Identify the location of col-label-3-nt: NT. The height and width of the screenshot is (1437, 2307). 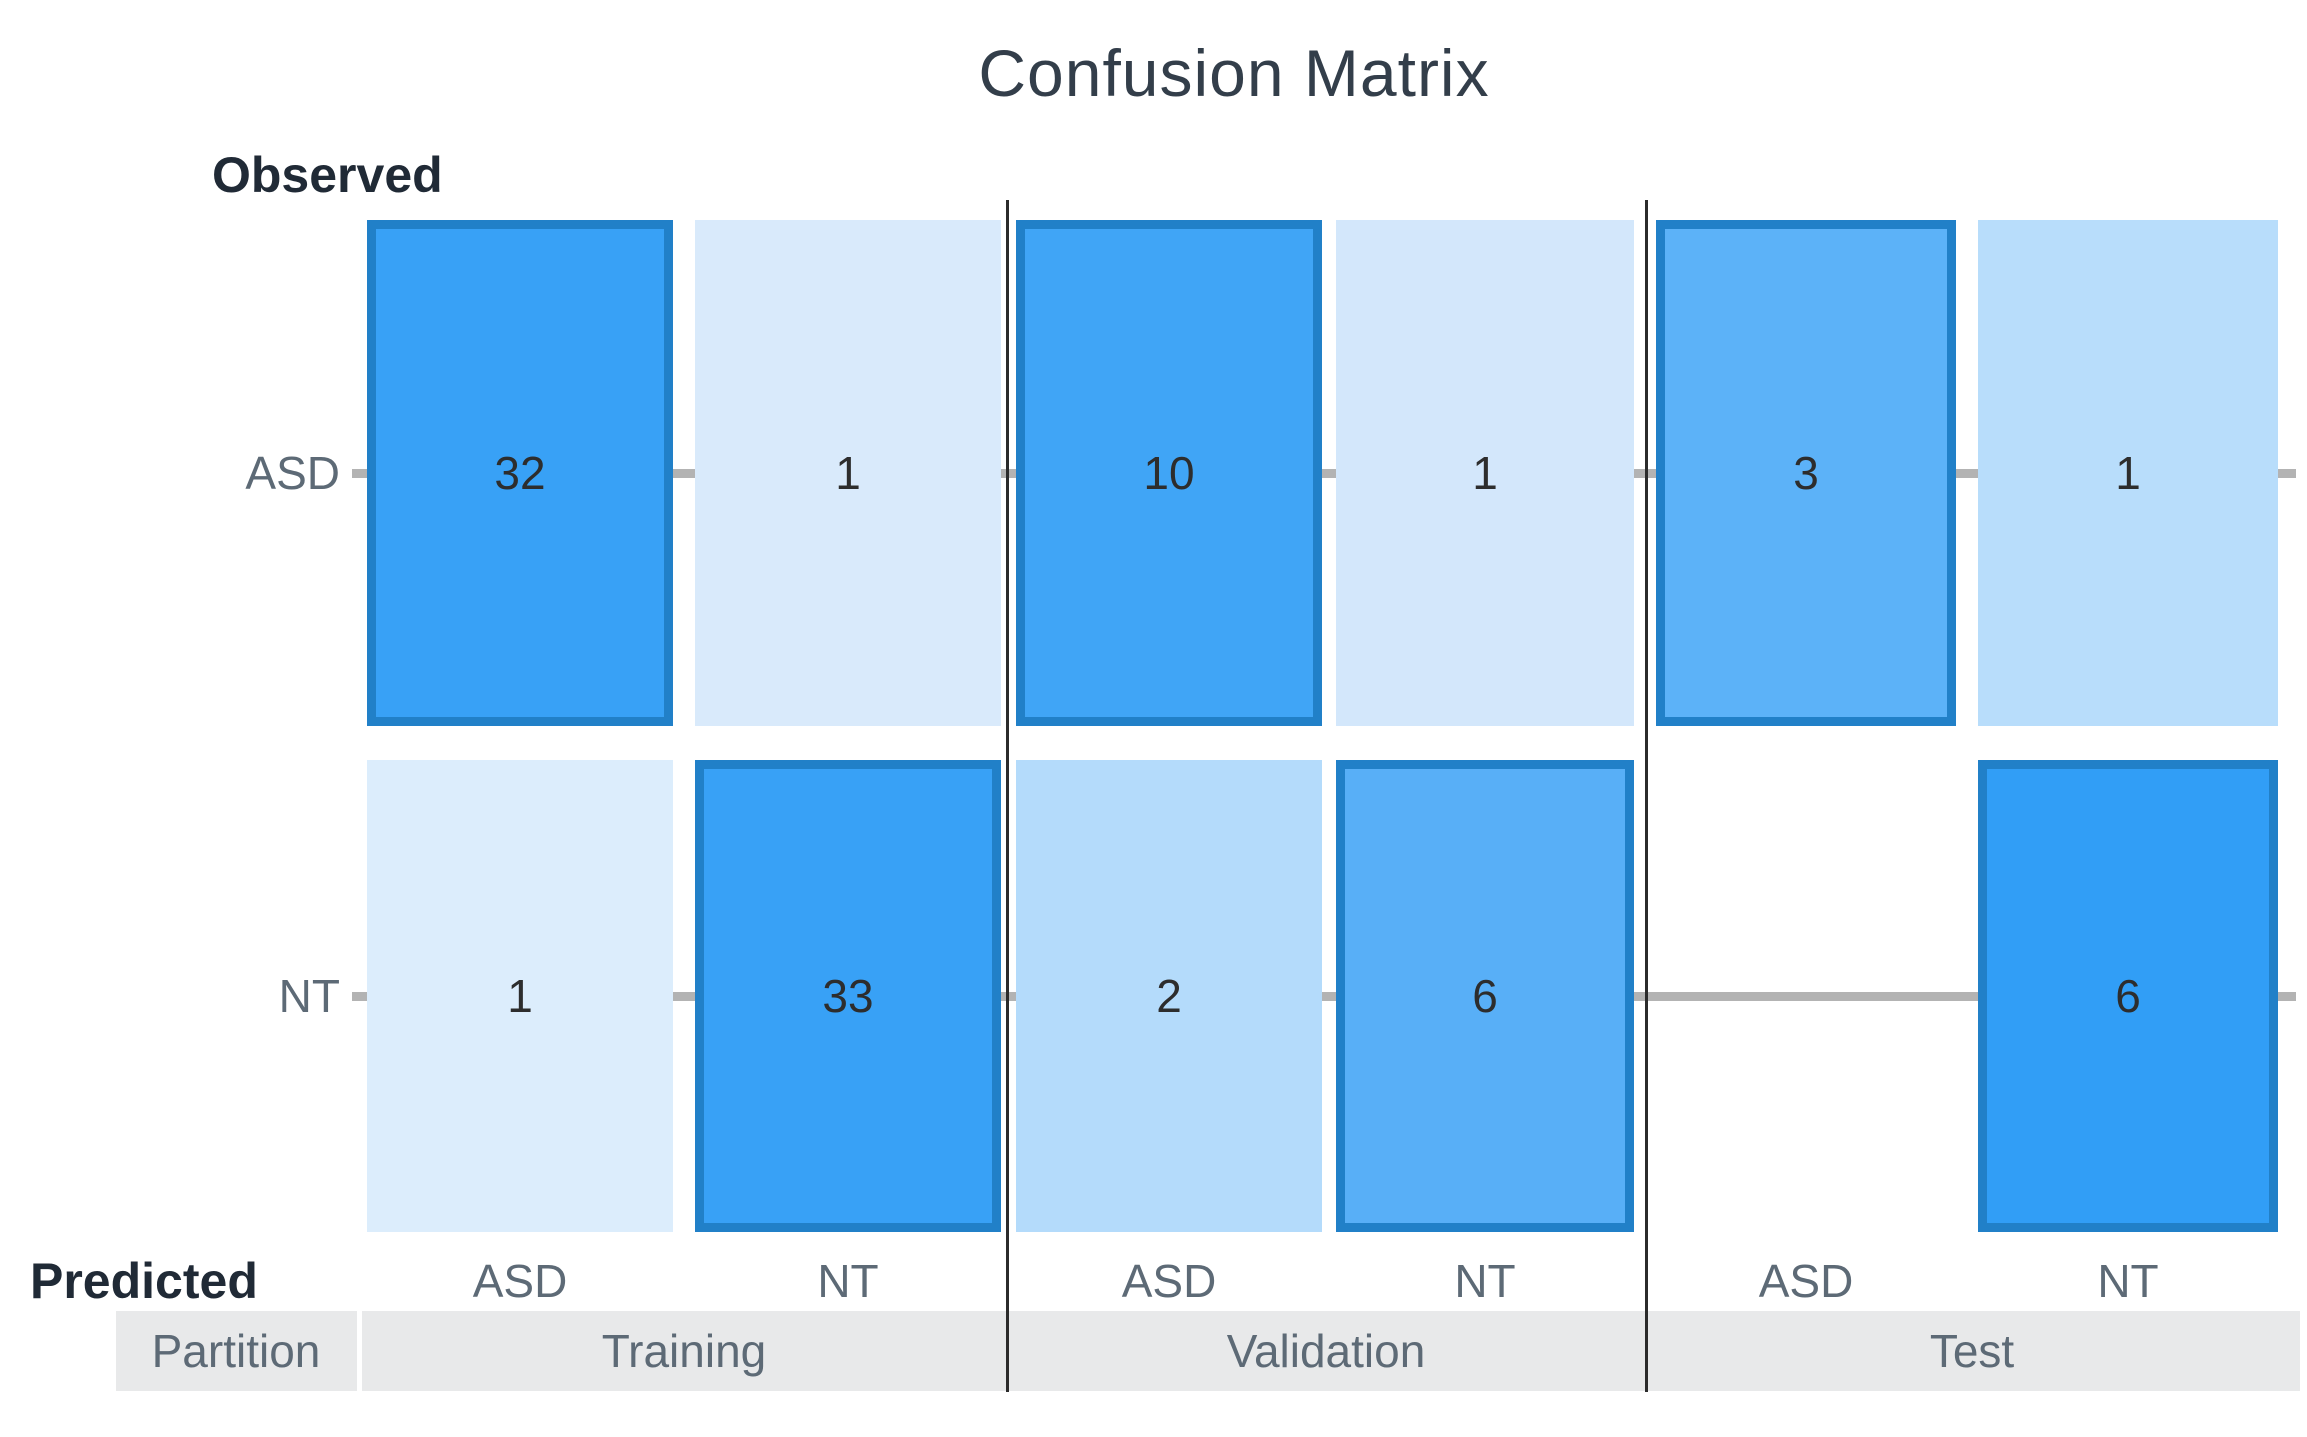
(1485, 1281).